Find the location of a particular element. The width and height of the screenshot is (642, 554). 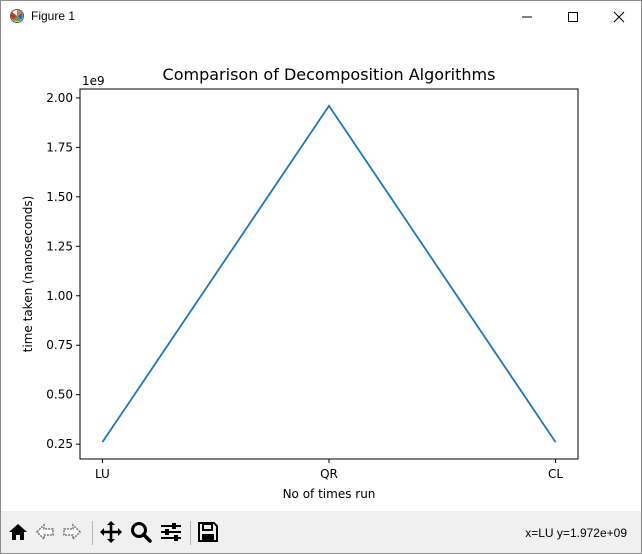

maximize-button is located at coordinates (573, 16).